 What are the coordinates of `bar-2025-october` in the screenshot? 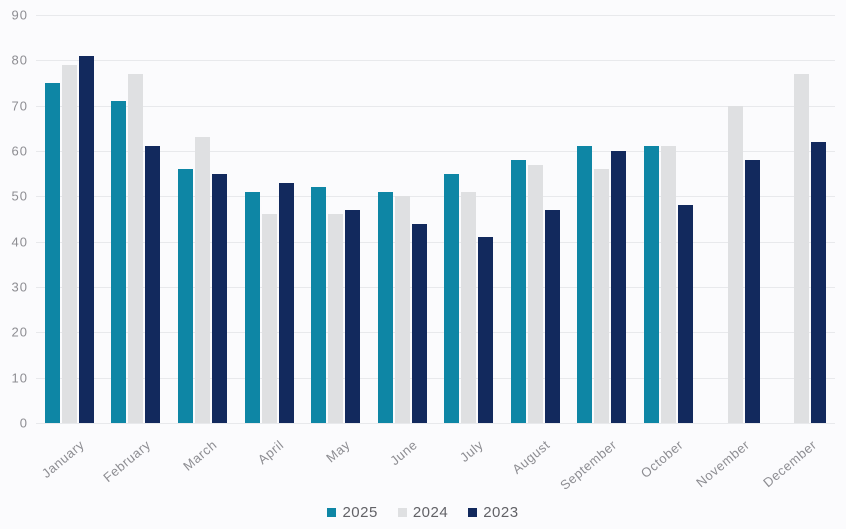 It's located at (651, 284).